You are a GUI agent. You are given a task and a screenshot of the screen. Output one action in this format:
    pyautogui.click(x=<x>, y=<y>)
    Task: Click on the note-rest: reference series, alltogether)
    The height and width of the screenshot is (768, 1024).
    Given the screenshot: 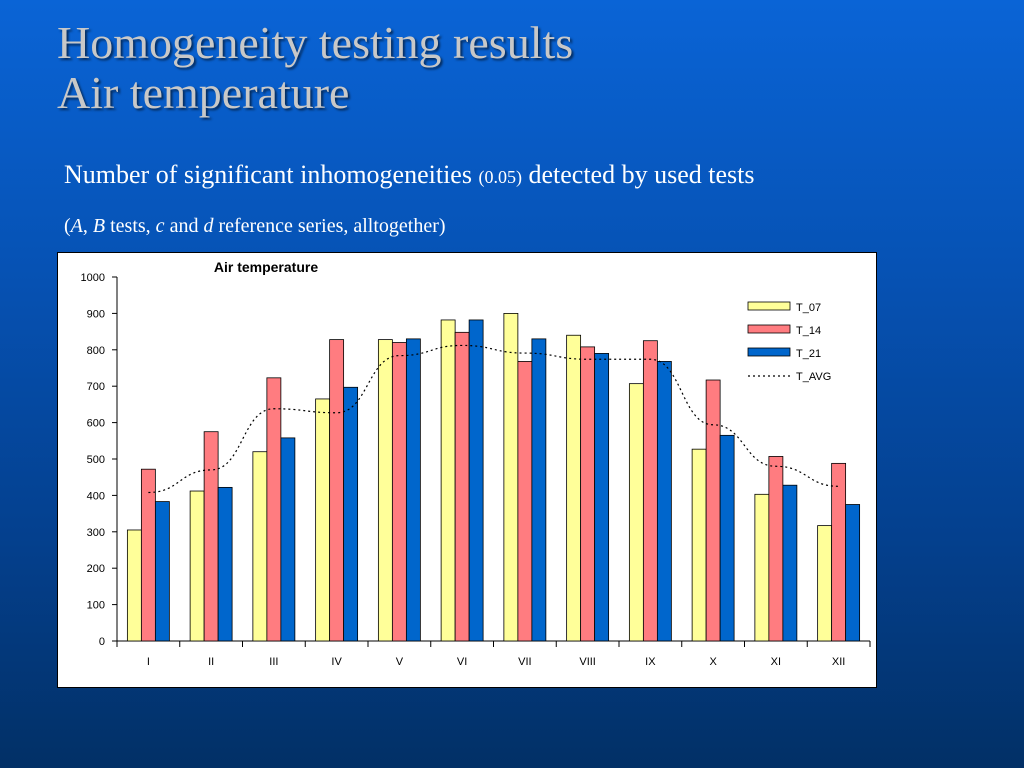 What is the action you would take?
    pyautogui.click(x=329, y=226)
    